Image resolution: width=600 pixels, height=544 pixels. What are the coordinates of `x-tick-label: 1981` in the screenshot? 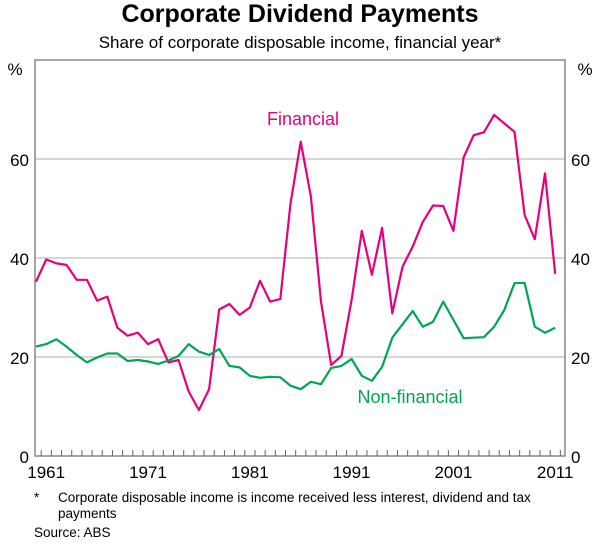 It's located at (250, 472).